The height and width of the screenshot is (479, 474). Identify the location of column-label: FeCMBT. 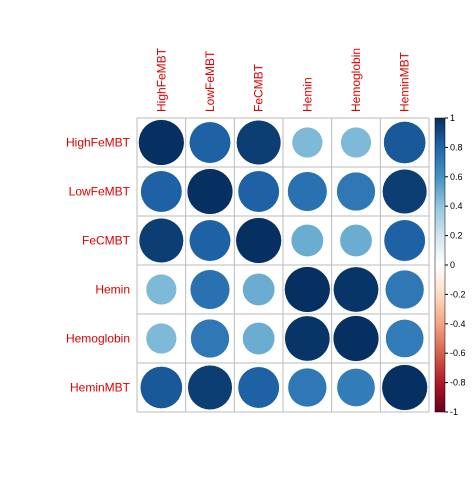
(259, 87).